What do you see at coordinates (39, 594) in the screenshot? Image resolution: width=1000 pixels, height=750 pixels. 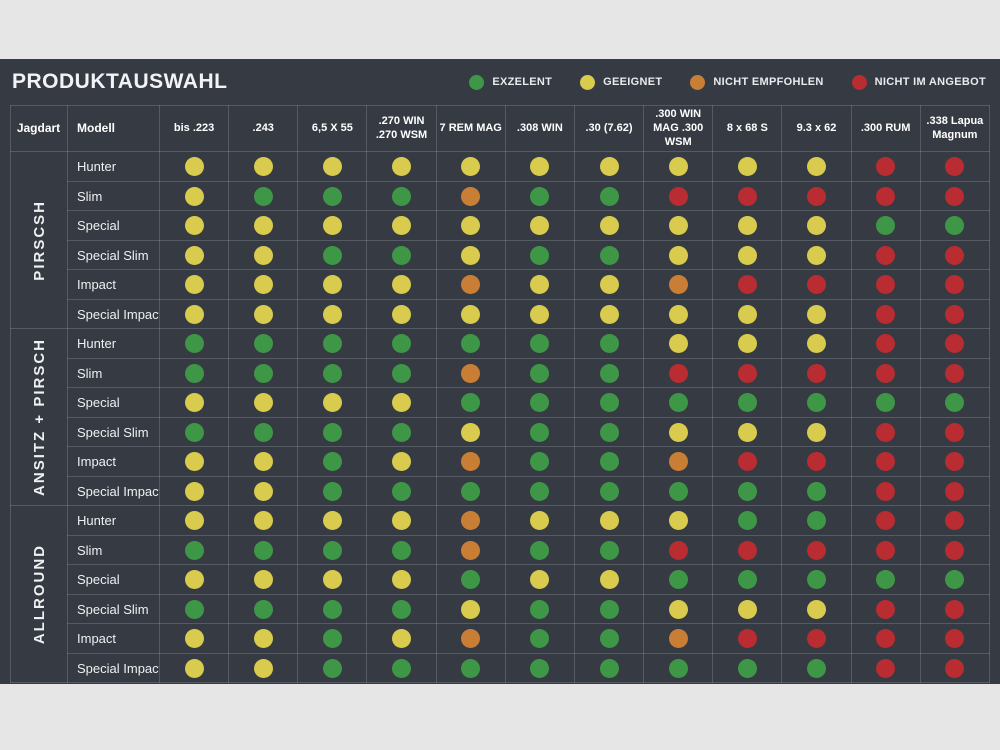 I see `jagdart-group-cell: ALLROUND` at bounding box center [39, 594].